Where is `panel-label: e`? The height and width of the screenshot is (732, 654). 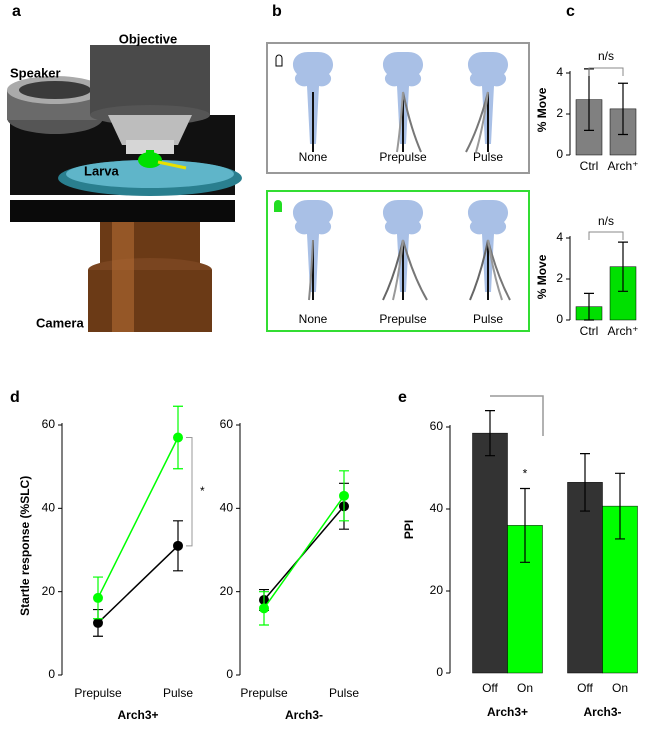 panel-label: e is located at coordinates (402, 397).